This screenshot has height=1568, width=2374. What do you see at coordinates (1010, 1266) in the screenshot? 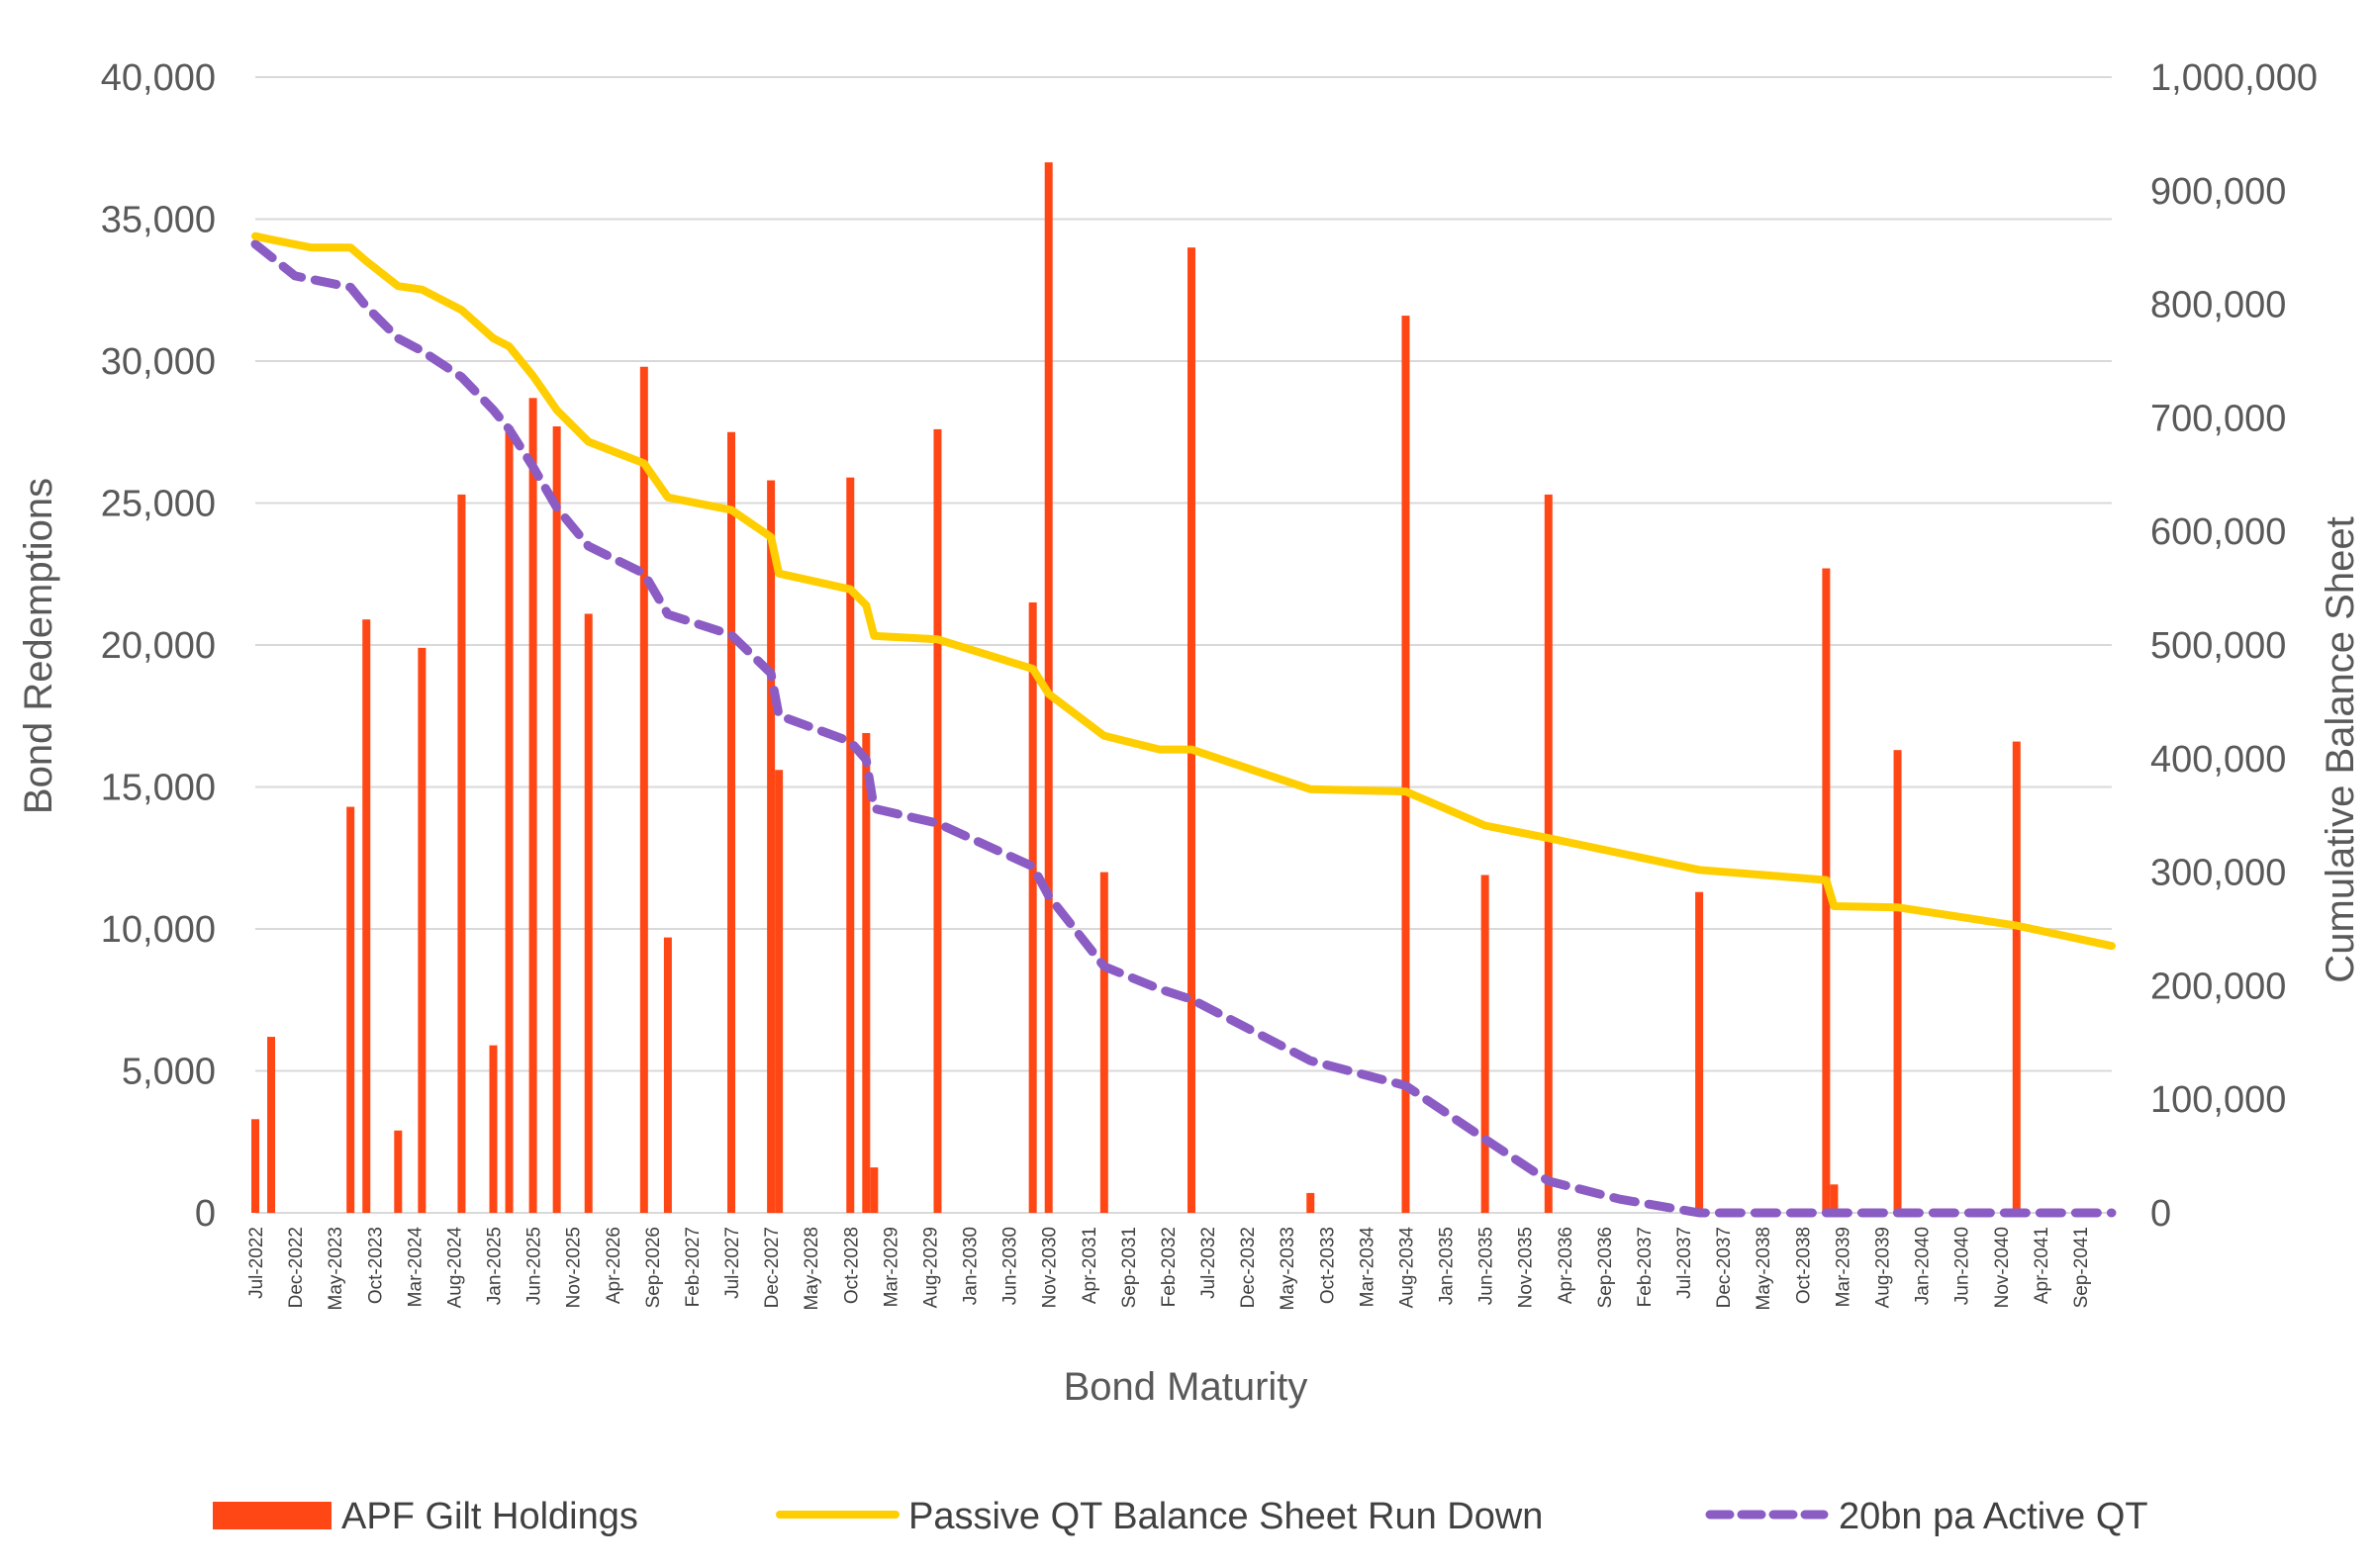
I see `x-tick-label: Jun-2030` at bounding box center [1010, 1266].